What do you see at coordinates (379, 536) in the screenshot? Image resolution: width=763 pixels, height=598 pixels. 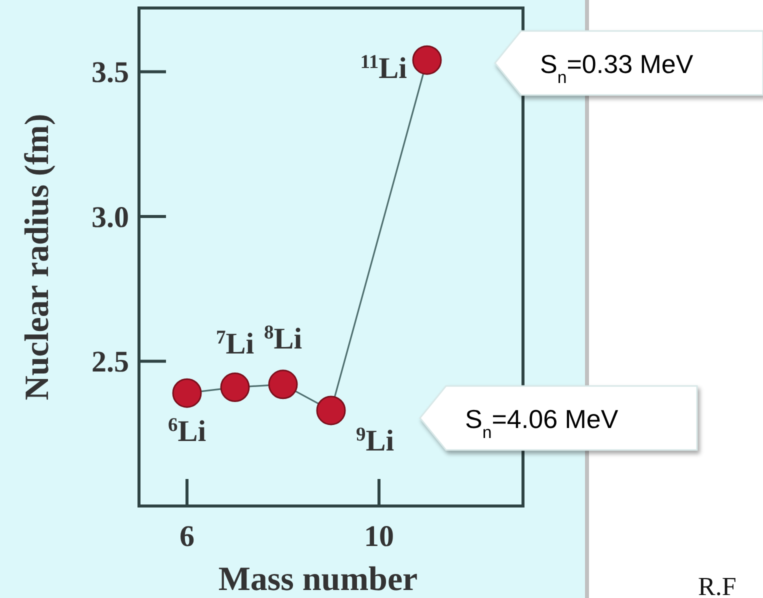 I see `x-tick-label: 10` at bounding box center [379, 536].